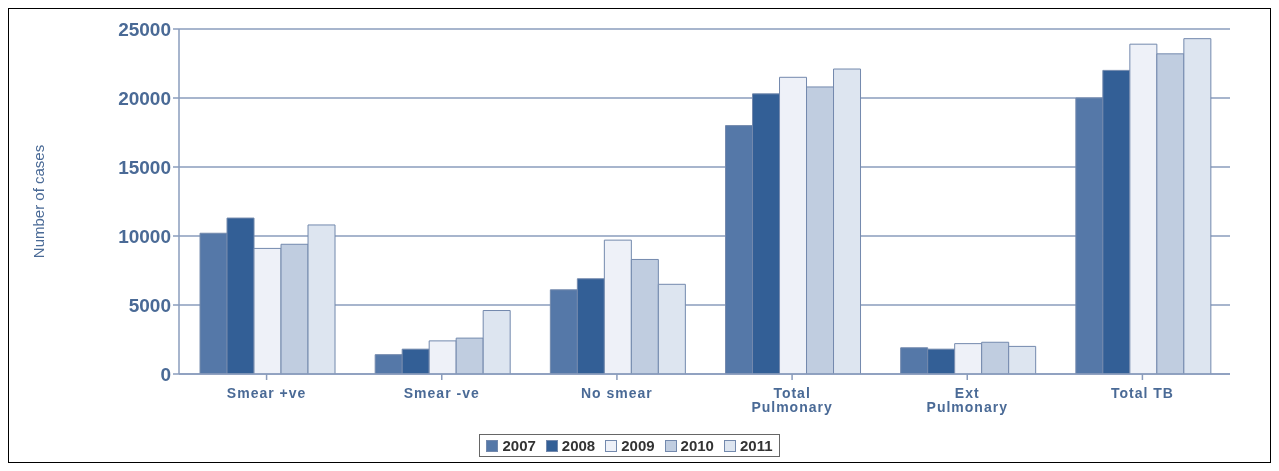 This screenshot has width=1279, height=471. I want to click on y-tick-label: 5000, so click(149, 305).